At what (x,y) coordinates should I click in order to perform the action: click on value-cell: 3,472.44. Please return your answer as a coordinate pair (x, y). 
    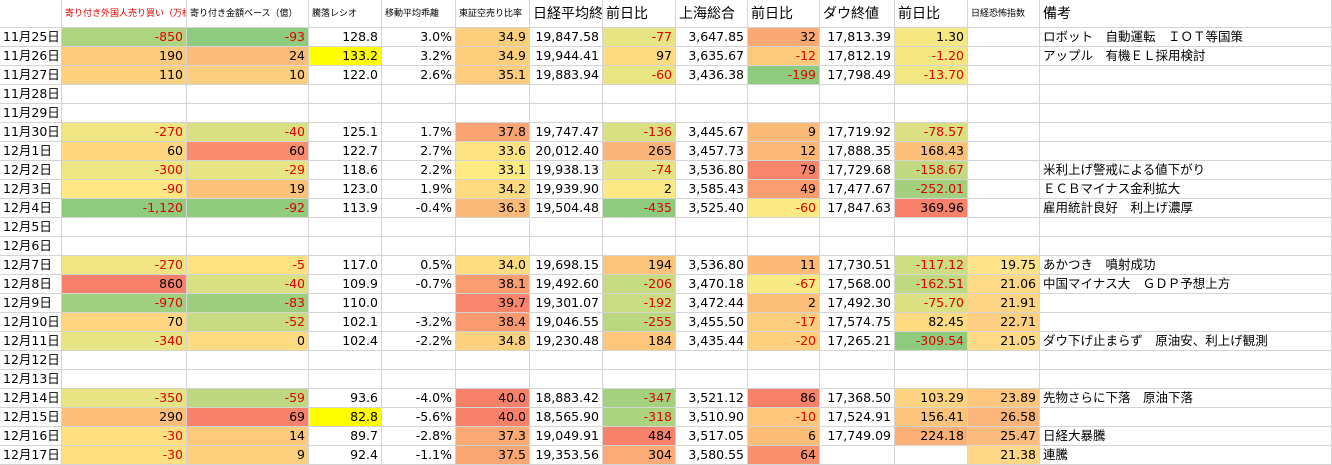
    Looking at the image, I should click on (712, 303).